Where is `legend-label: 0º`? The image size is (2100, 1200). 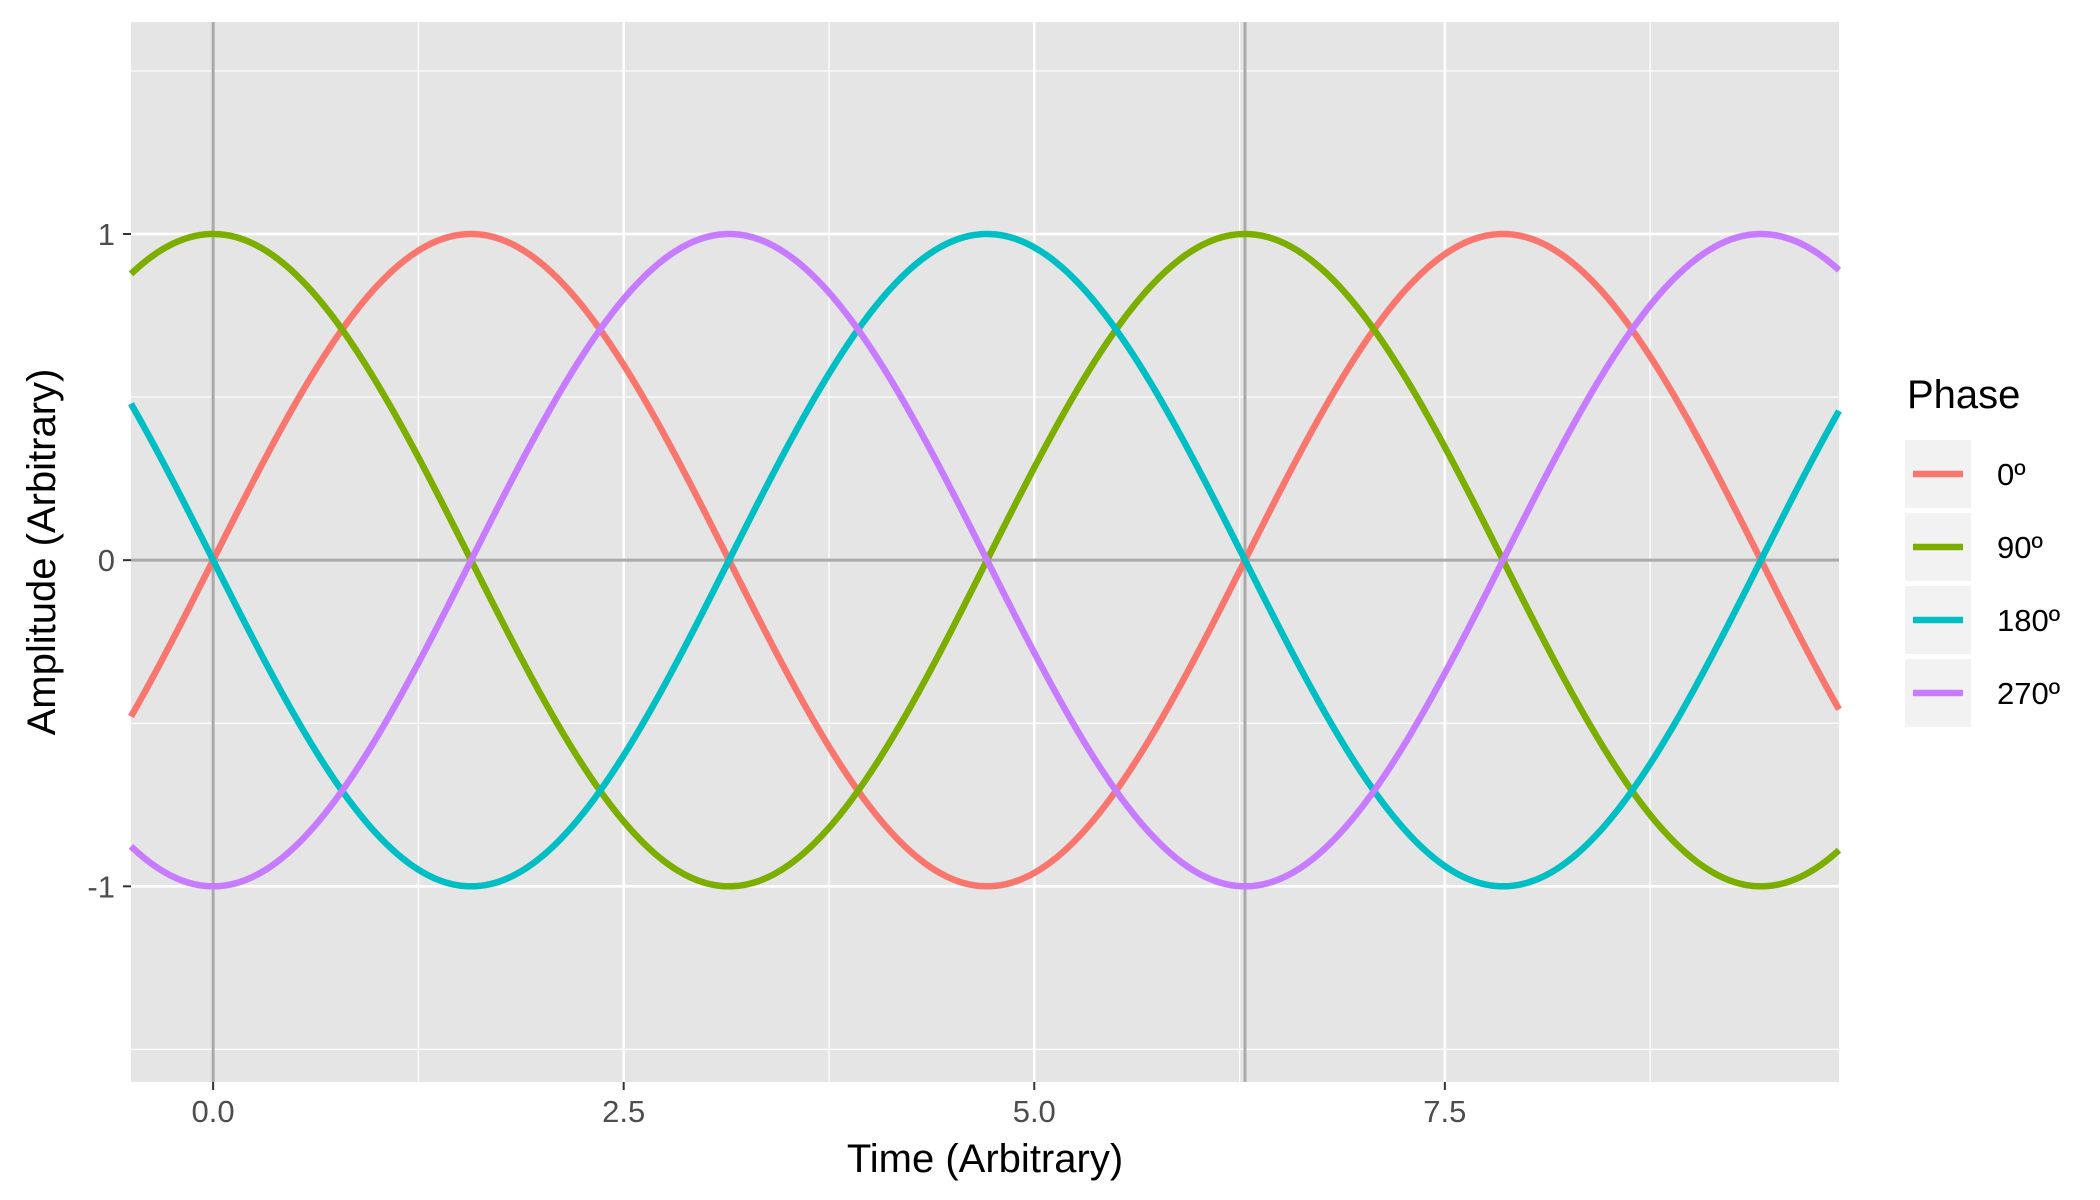 legend-label: 0º is located at coordinates (2011, 474).